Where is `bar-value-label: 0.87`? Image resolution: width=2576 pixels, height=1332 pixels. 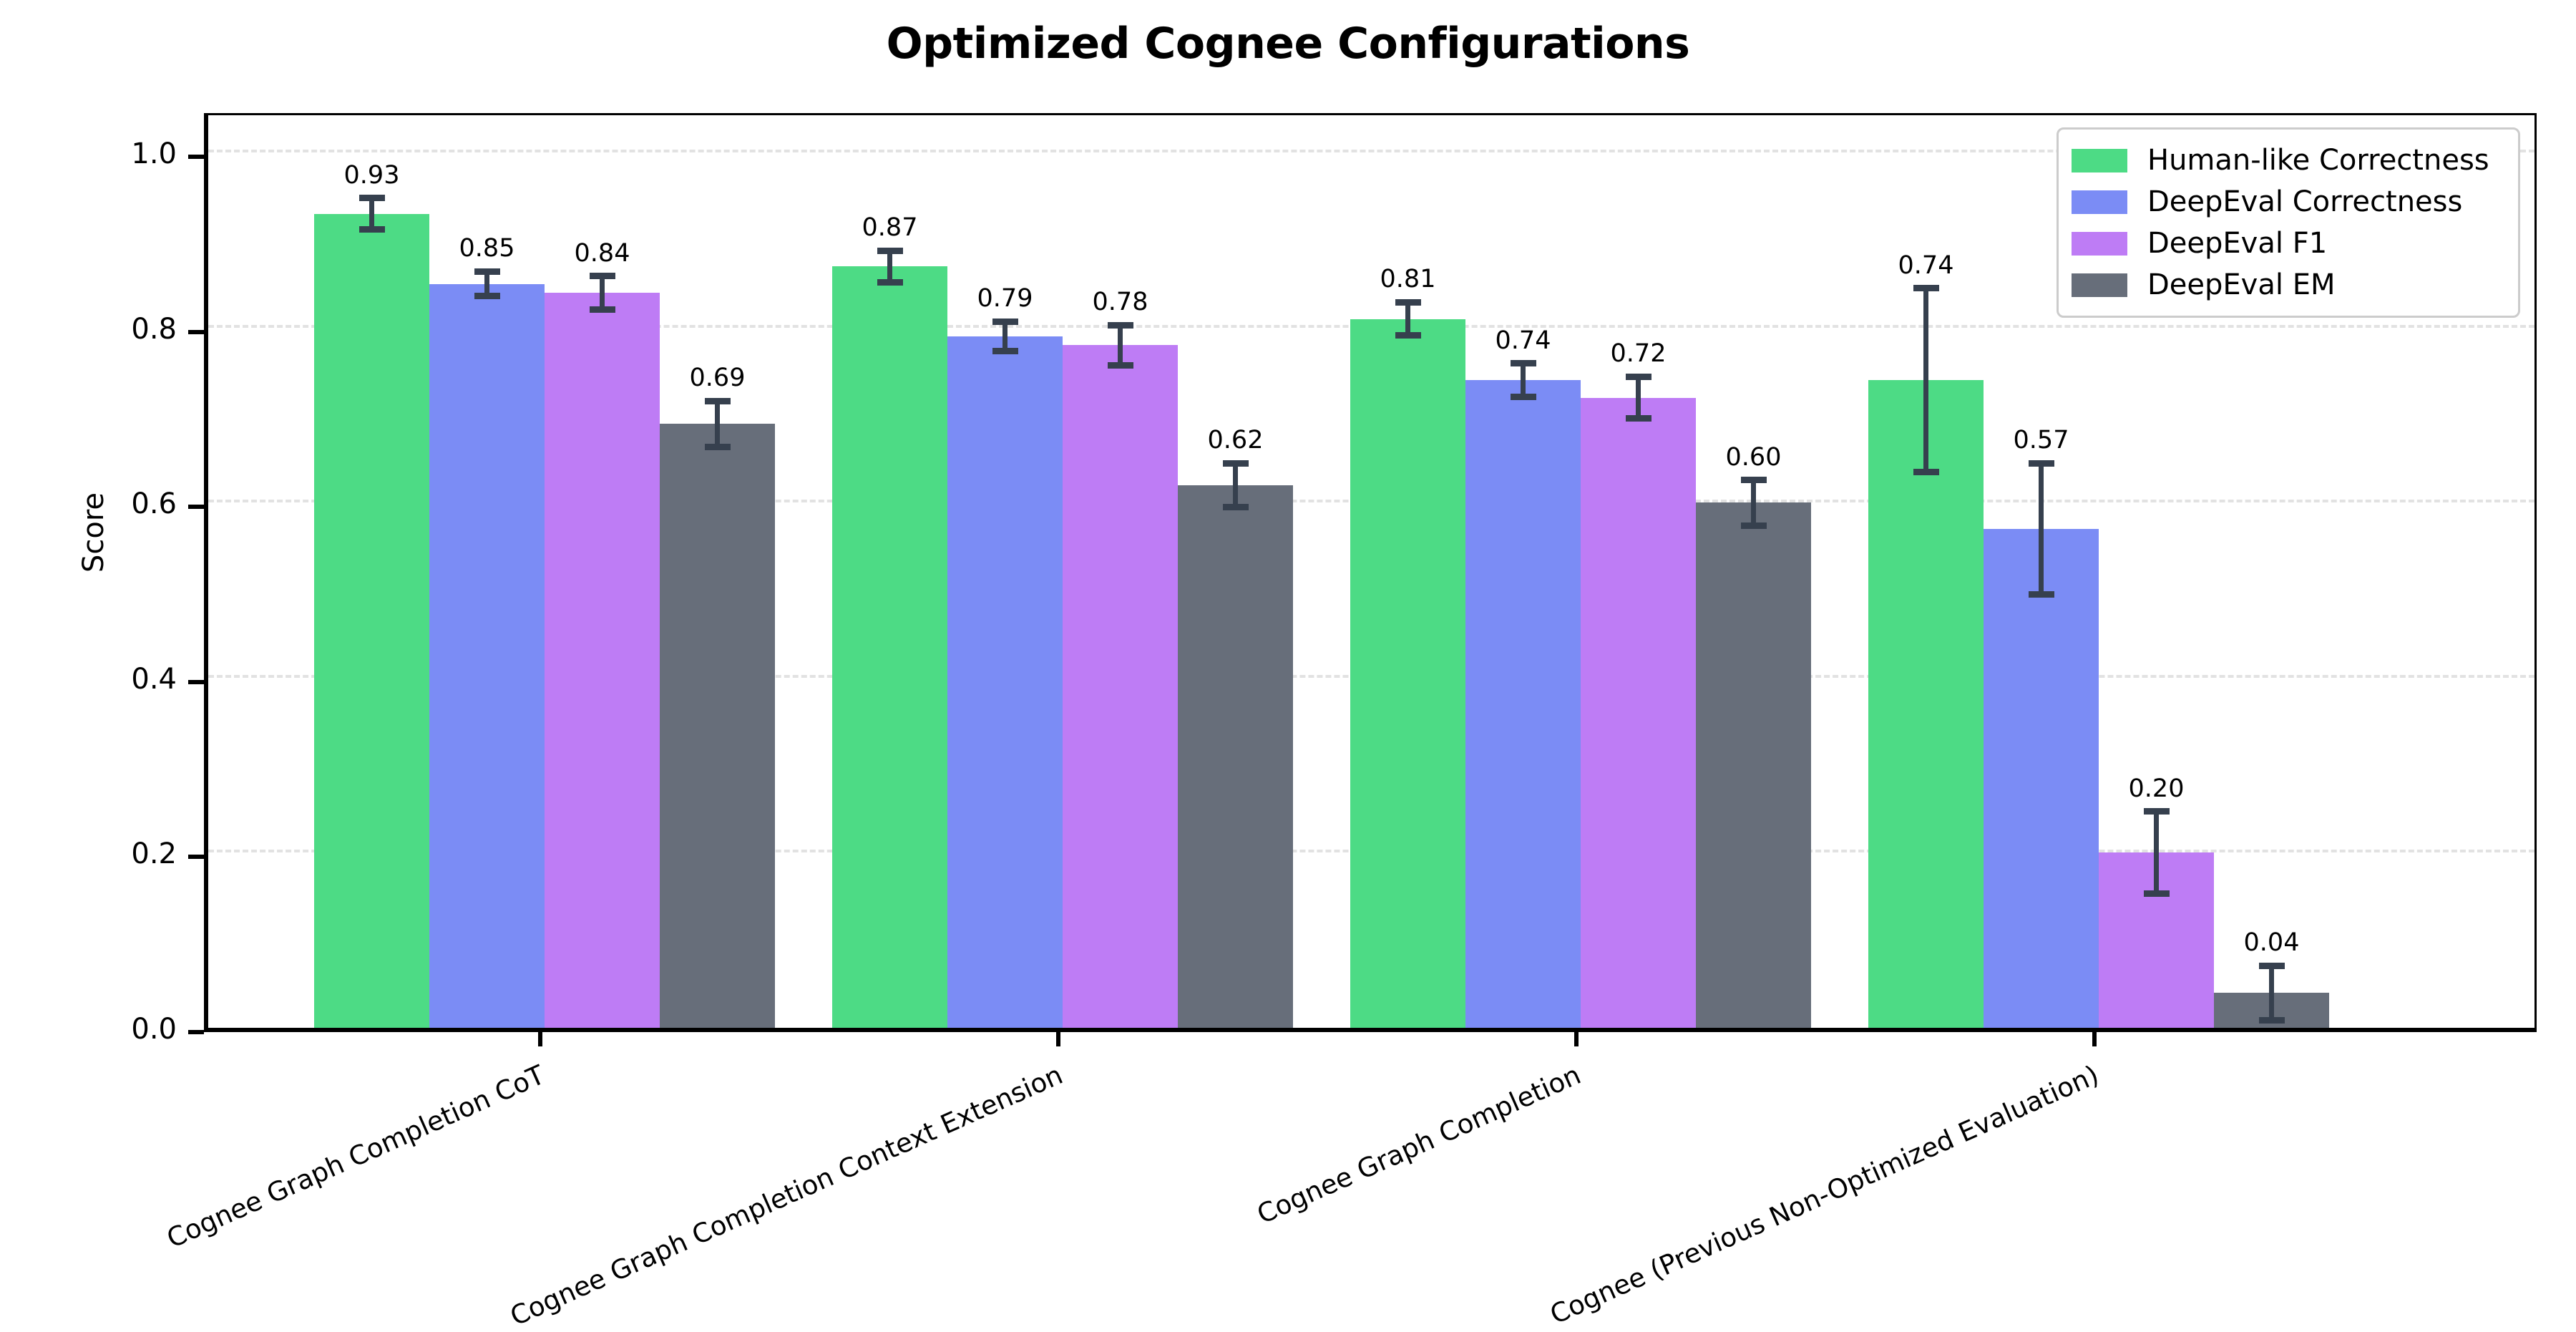
bar-value-label: 0.87 is located at coordinates (890, 228).